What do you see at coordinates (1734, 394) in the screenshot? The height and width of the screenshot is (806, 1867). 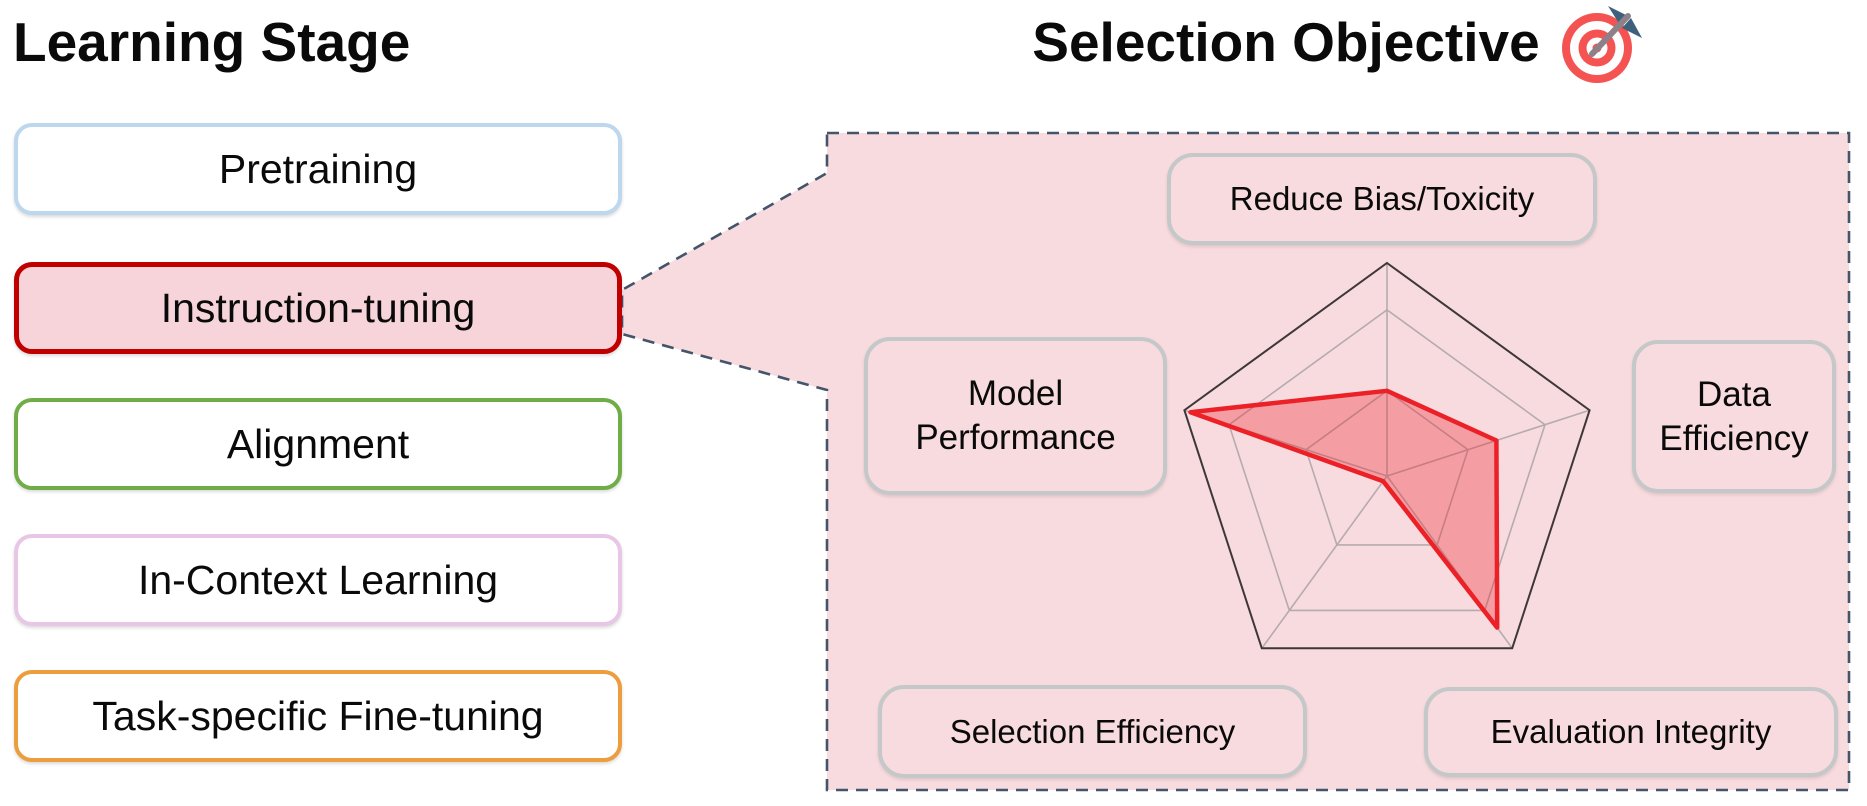 I see `axis-label-text: Data` at bounding box center [1734, 394].